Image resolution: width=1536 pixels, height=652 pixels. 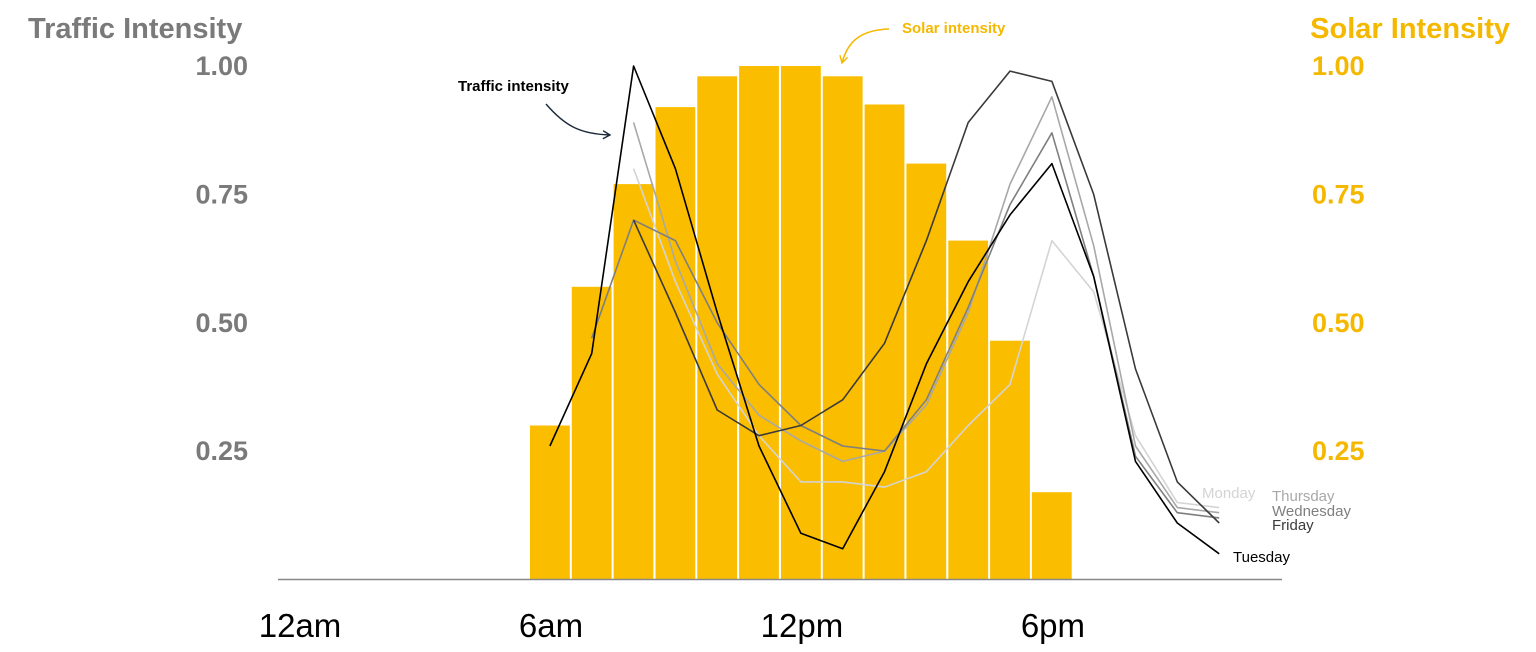 I want to click on solar-intensity-annotation: Solar intensity, so click(x=954, y=28).